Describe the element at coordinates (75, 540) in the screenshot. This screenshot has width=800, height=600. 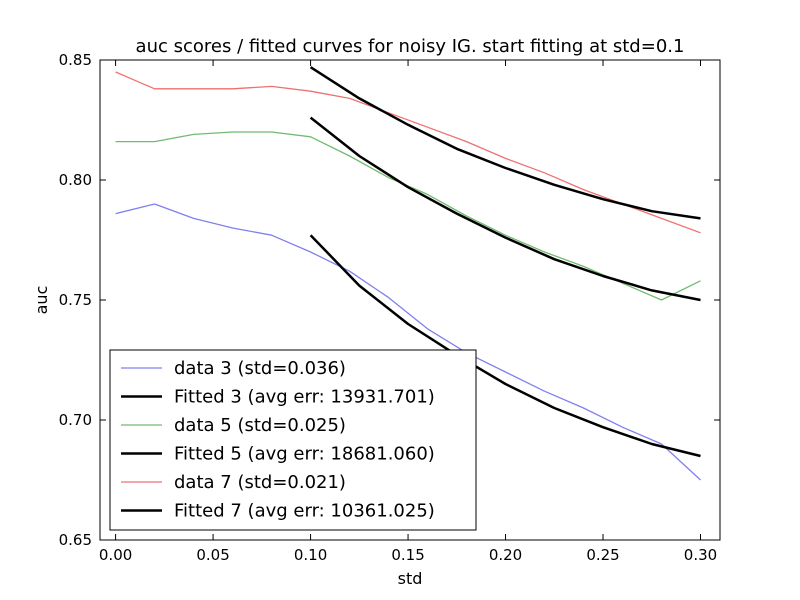
I see `y-tick-label: 0.65` at that location.